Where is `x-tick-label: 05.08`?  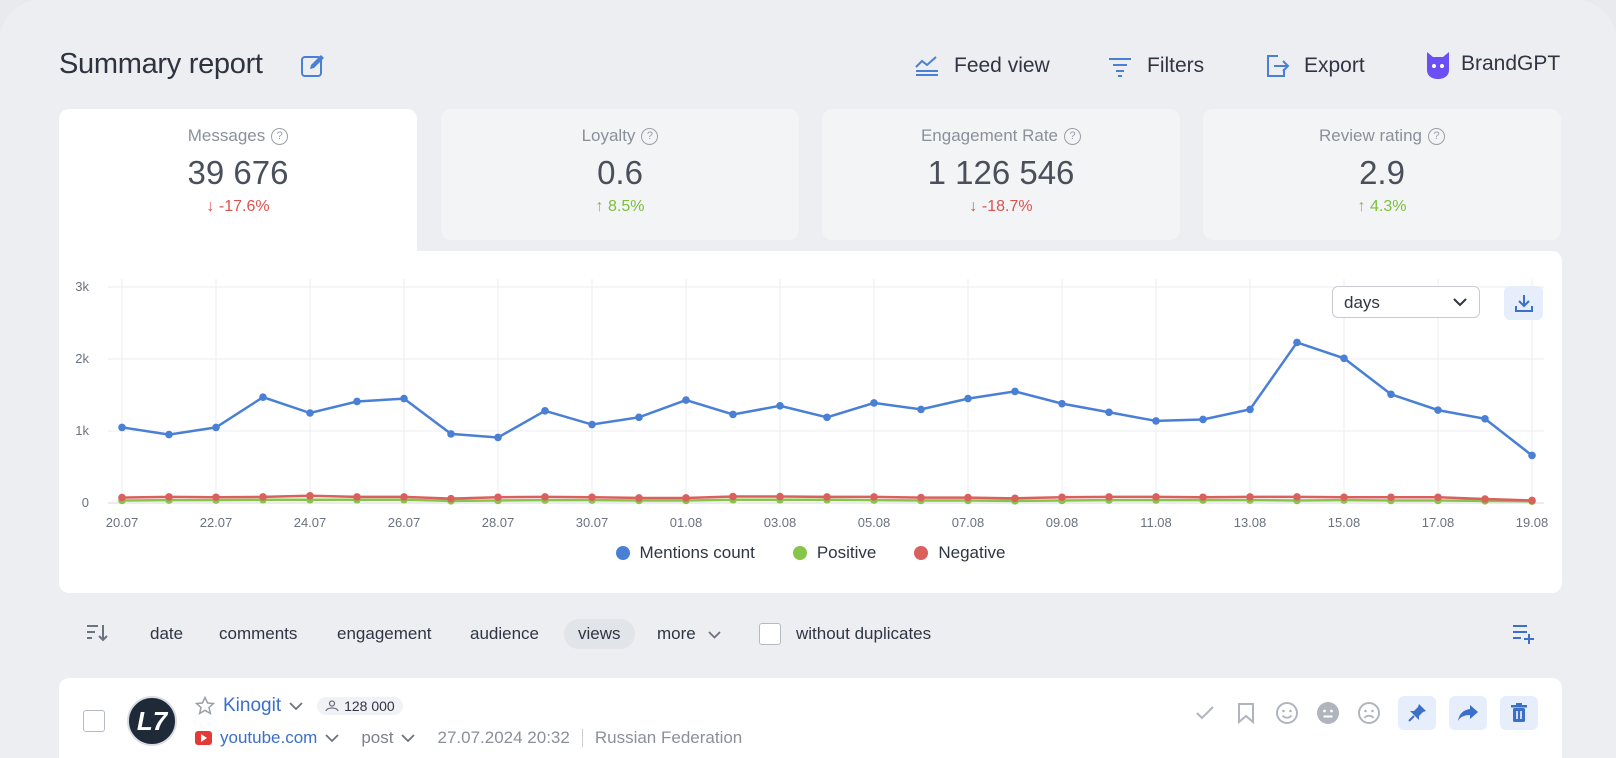 x-tick-label: 05.08 is located at coordinates (874, 522).